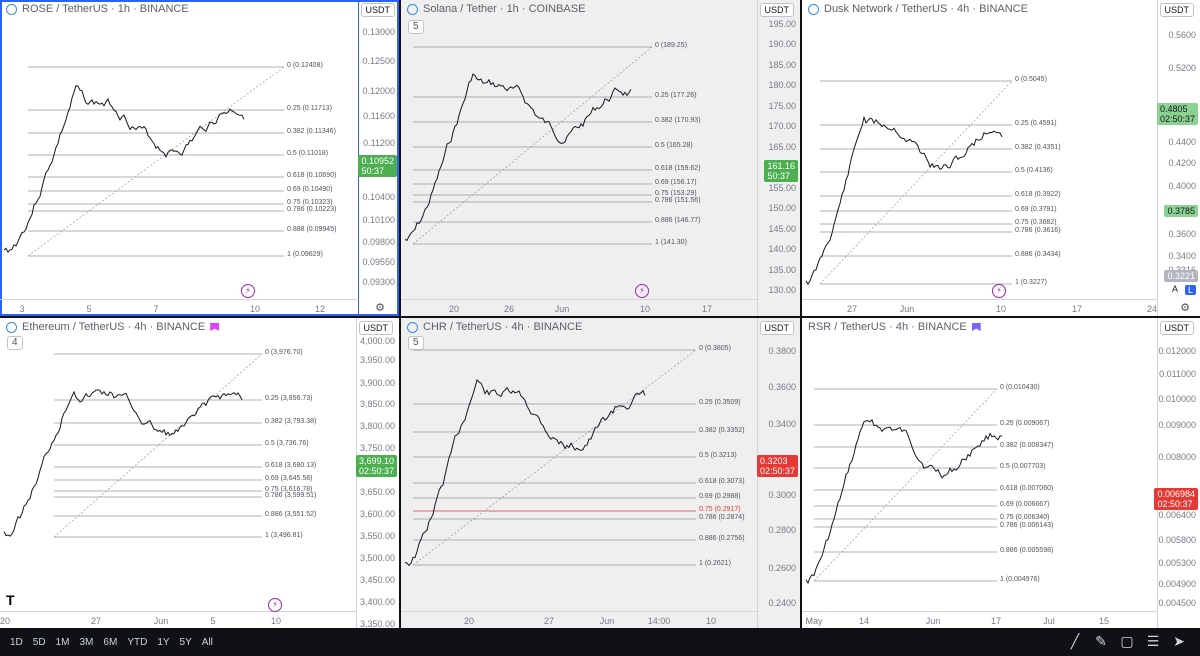 The height and width of the screenshot is (656, 1200). What do you see at coordinates (904, 200) in the screenshot?
I see `price-series` at bounding box center [904, 200].